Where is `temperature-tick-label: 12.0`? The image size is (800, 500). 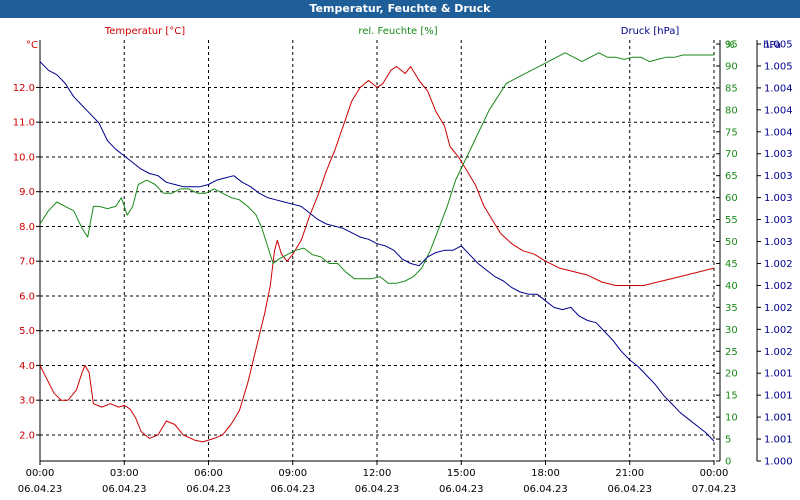
temperature-tick-label: 12.0 is located at coordinates (24, 88).